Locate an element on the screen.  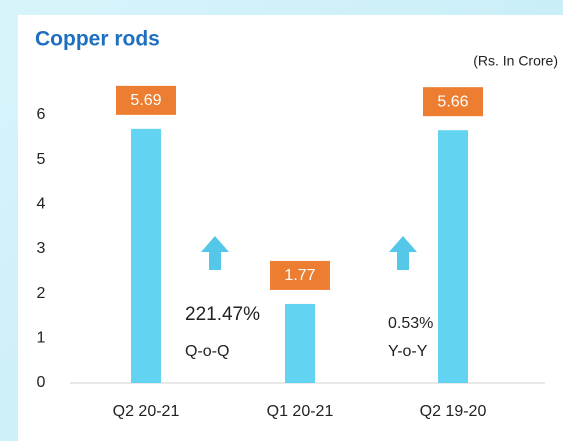
chart-title: Copper rods is located at coordinates (97, 39).